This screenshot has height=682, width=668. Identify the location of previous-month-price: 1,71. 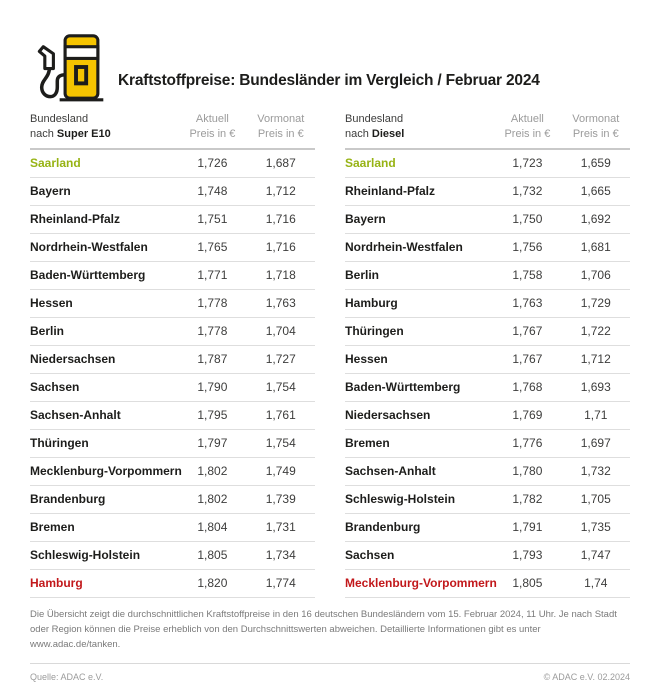
(596, 415).